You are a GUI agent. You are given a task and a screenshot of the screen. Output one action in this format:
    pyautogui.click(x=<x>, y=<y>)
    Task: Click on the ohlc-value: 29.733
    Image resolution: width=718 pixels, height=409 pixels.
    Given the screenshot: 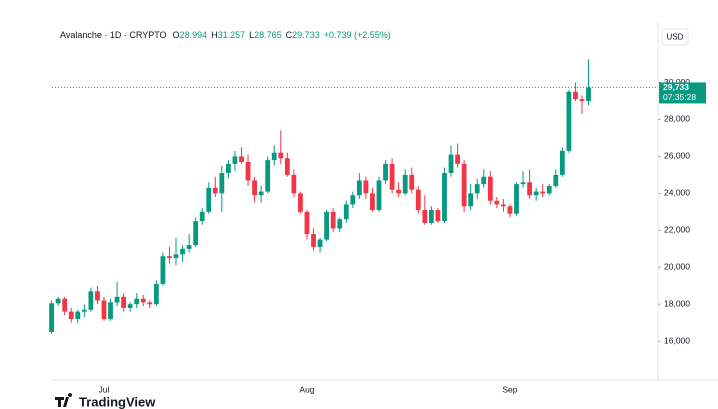 What is the action you would take?
    pyautogui.click(x=306, y=35)
    